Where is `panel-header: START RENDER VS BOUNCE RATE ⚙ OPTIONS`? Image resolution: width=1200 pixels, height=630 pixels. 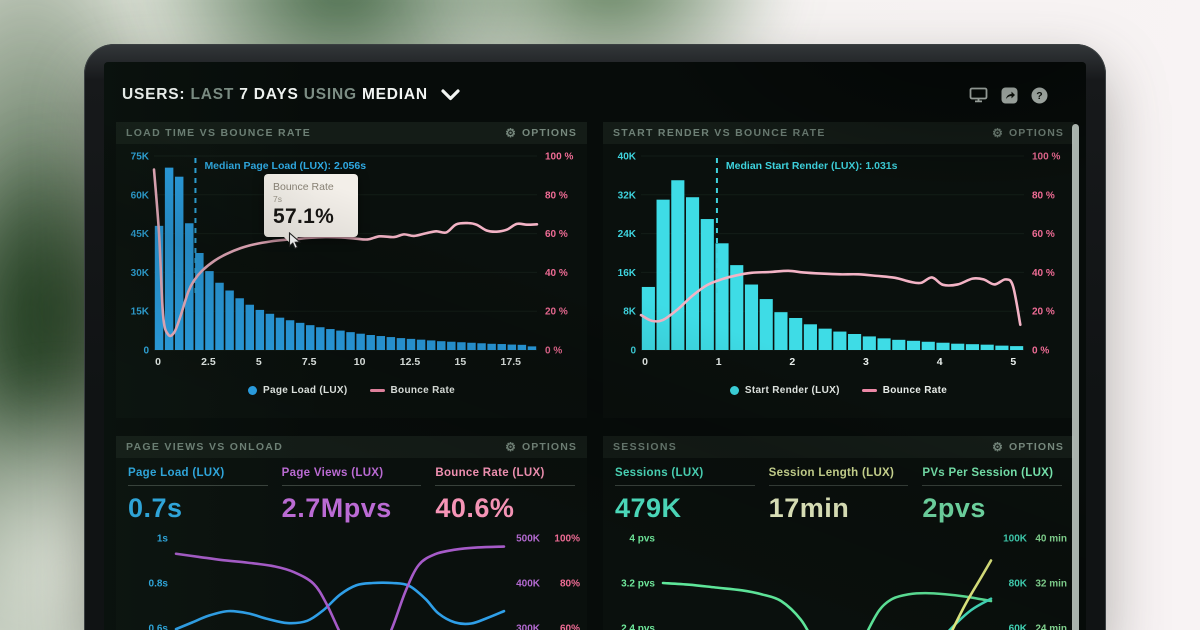 panel-header: START RENDER VS BOUNCE RATE ⚙ OPTIONS is located at coordinates (838, 133).